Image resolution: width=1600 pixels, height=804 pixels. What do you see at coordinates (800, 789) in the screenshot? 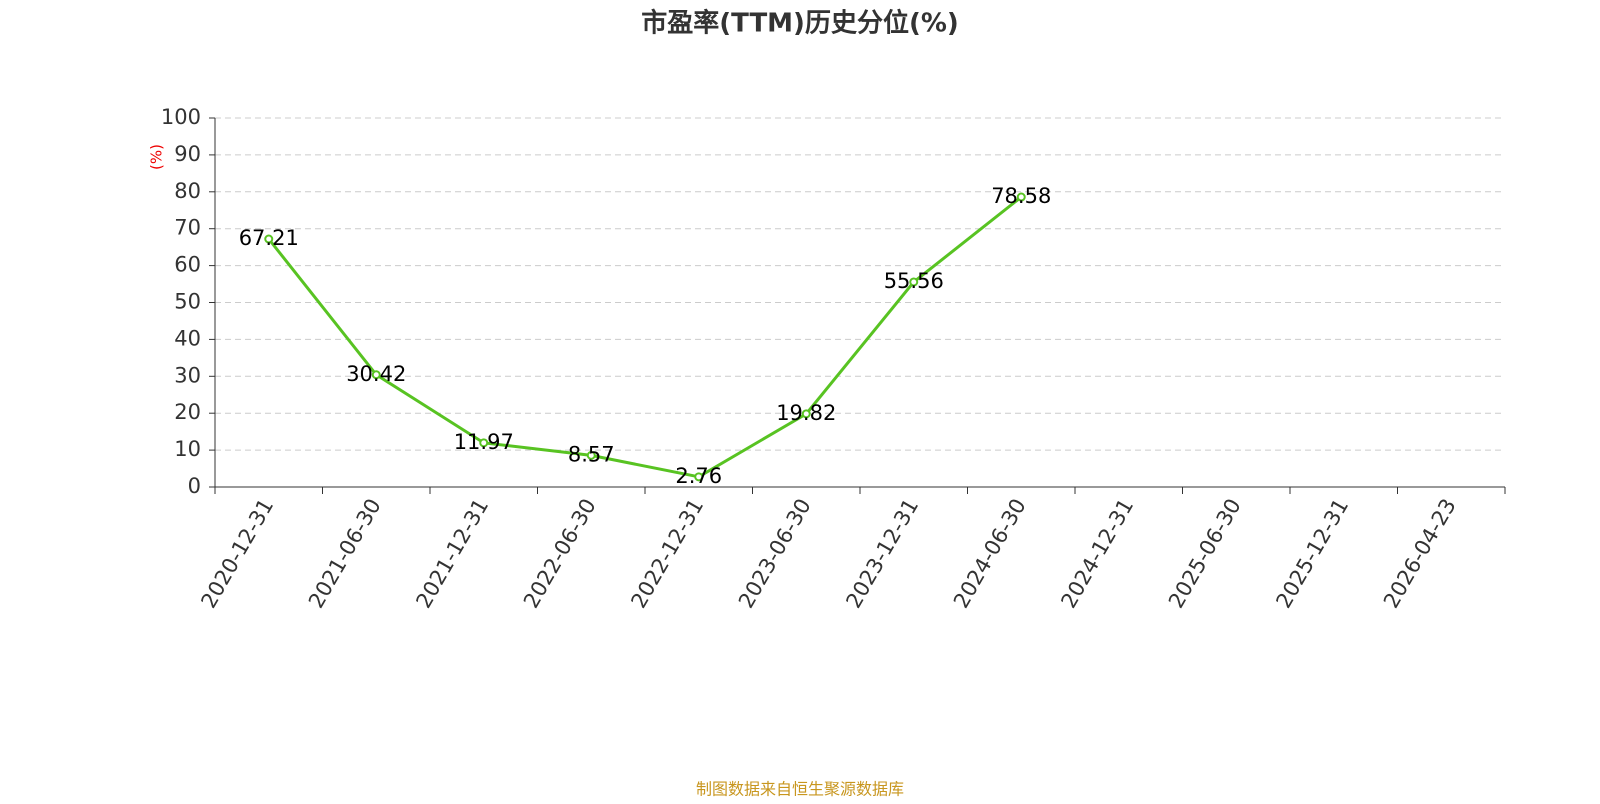
I see `source-note: 制图数据来自恒生聚源数据库` at bounding box center [800, 789].